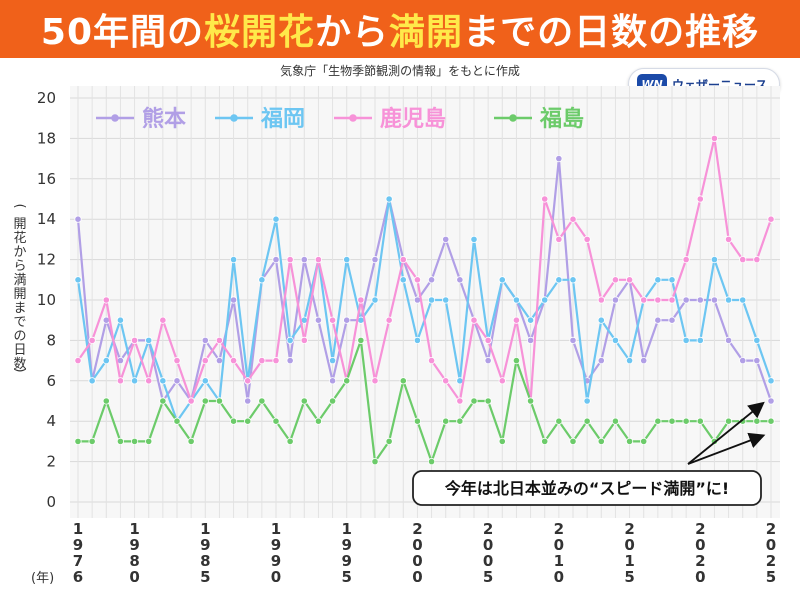 The image size is (800, 600). Describe the element at coordinates (78, 577) in the screenshot. I see `x-tick-digit: 6` at that location.